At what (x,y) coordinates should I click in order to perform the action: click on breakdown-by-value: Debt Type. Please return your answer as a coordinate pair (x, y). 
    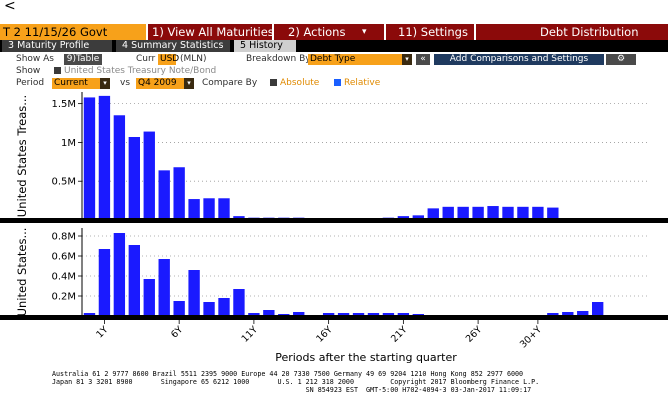
    Looking at the image, I should click on (333, 59).